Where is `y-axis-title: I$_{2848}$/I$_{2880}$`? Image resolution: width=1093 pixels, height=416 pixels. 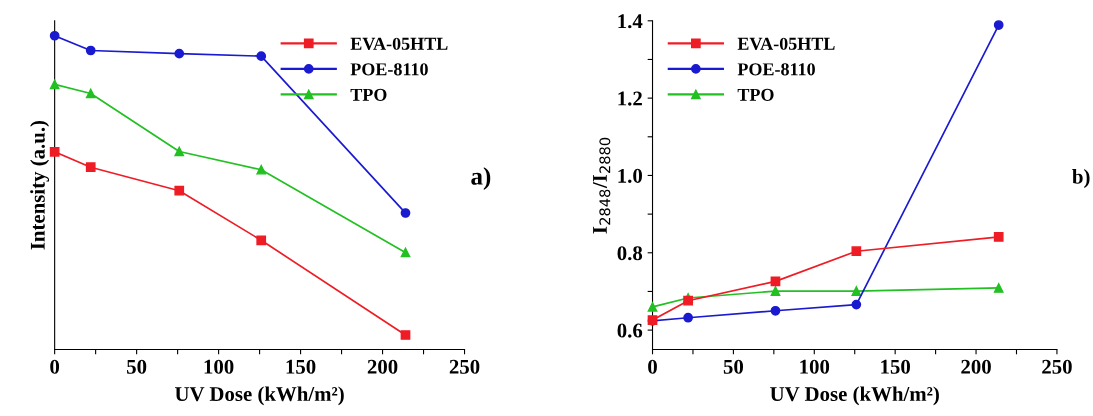 y-axis-title: I$_{2848}$/I$_{2880}$ is located at coordinates (602, 185).